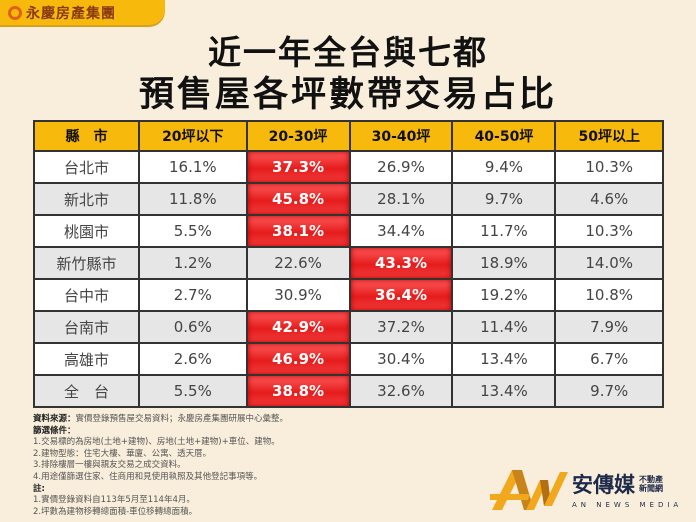  Describe the element at coordinates (114, 500) in the screenshot. I see `remark-item: 1.實價登錄資料自113年5月至114年4月。` at that location.